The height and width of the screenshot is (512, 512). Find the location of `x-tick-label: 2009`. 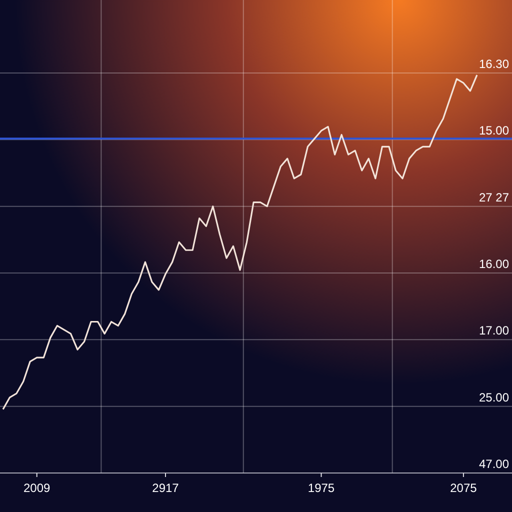

x-tick-label: 2009 is located at coordinates (37, 488).